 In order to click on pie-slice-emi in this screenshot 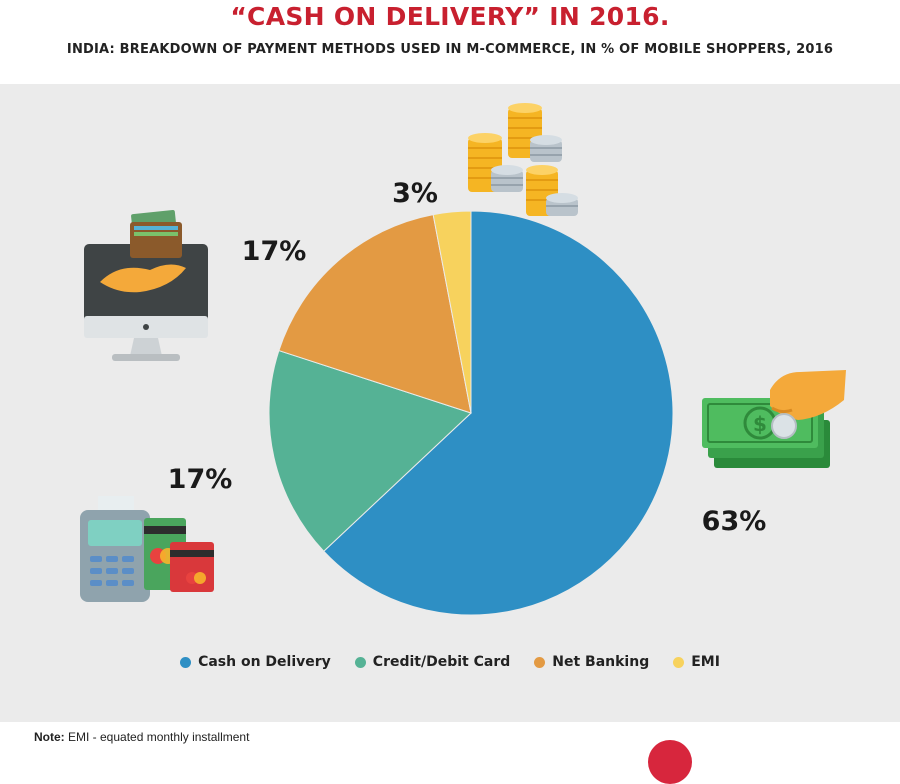, I will do `click(452, 312)`.